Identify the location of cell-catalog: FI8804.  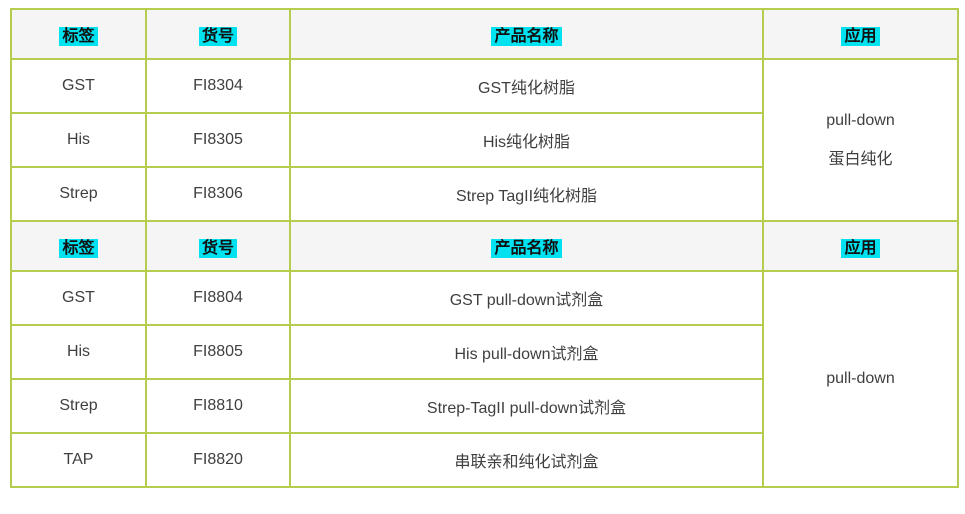
(218, 298).